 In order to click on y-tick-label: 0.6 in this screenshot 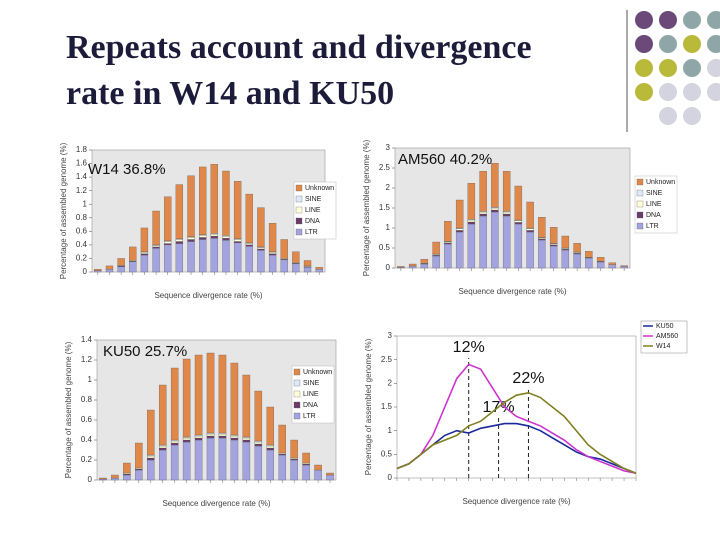, I will do `click(87, 419)`.